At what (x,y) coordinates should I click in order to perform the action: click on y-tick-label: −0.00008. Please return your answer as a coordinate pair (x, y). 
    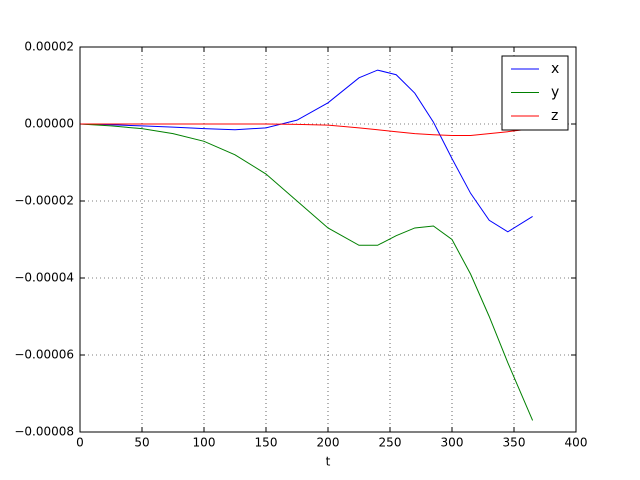
    Looking at the image, I should click on (44, 432).